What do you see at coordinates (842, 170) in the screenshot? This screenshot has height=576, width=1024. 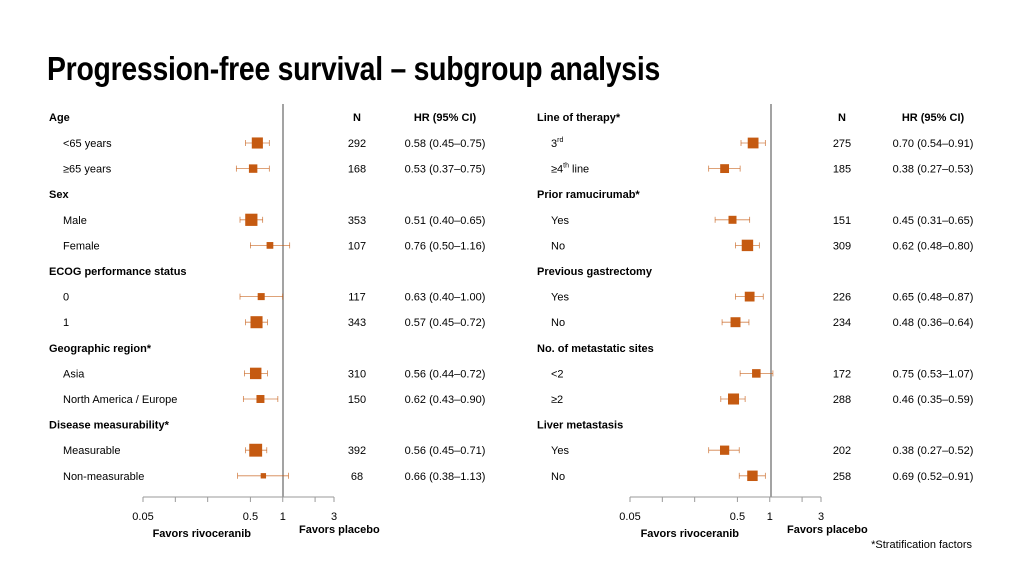 I see `row-n: 185` at bounding box center [842, 170].